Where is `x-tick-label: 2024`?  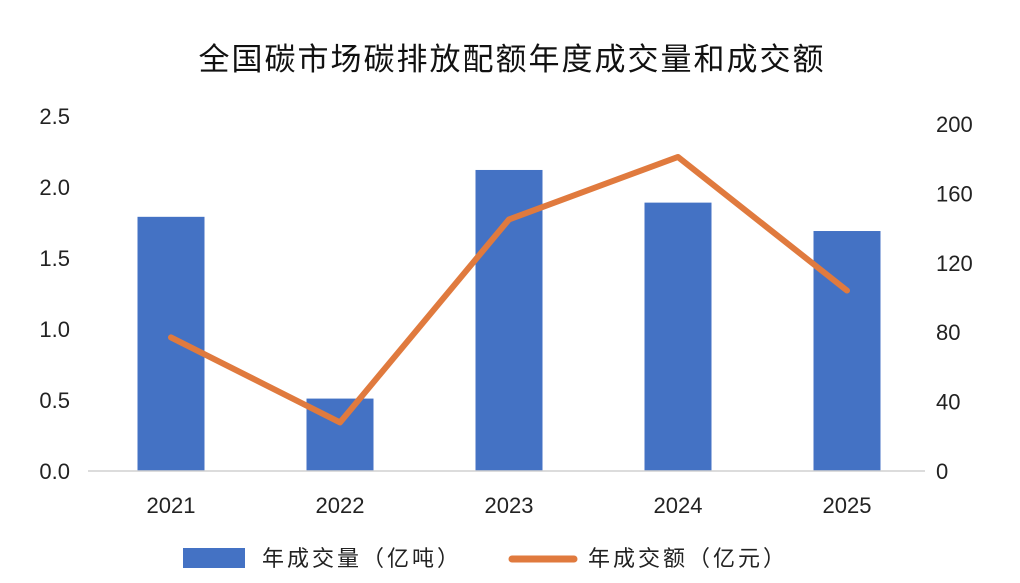 x-tick-label: 2024 is located at coordinates (678, 505).